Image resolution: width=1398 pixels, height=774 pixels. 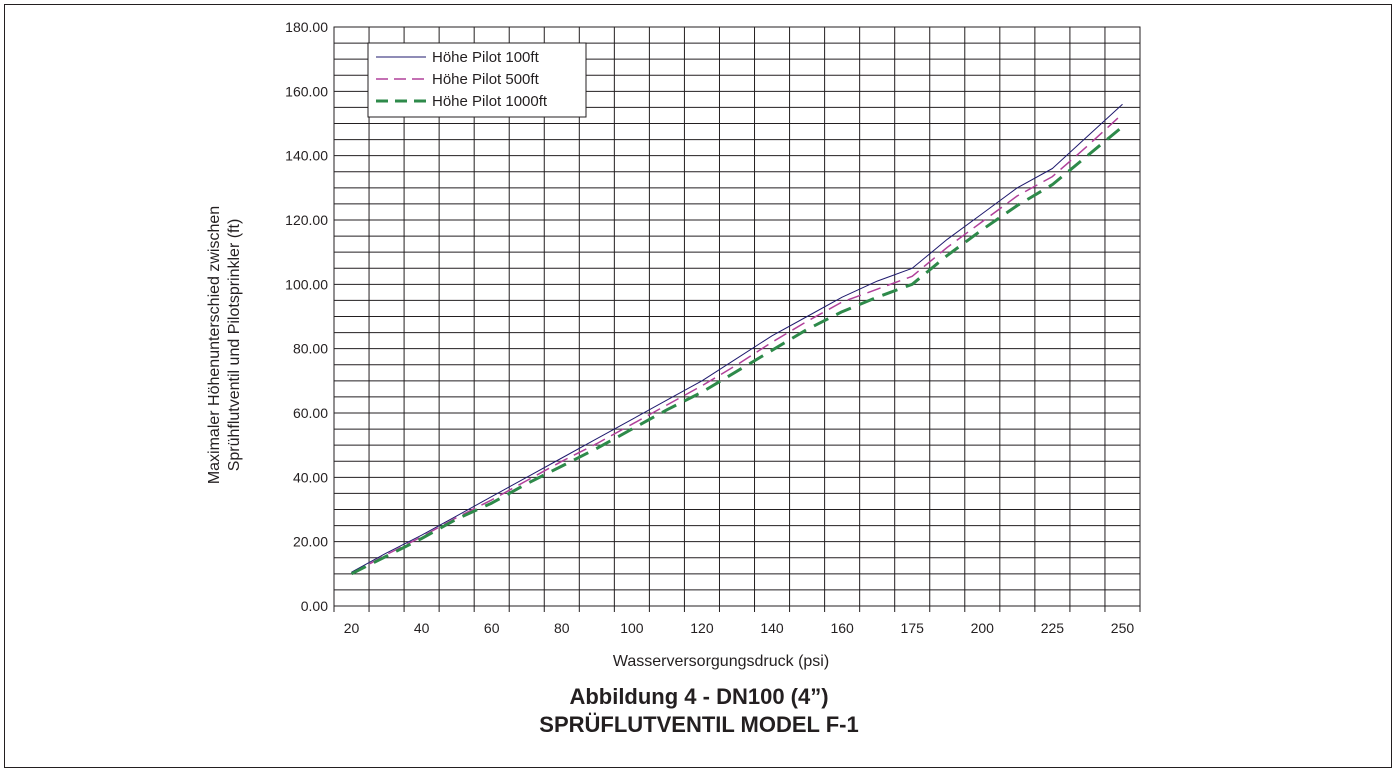 I want to click on y-tick-label: 0.00, so click(x=314, y=606).